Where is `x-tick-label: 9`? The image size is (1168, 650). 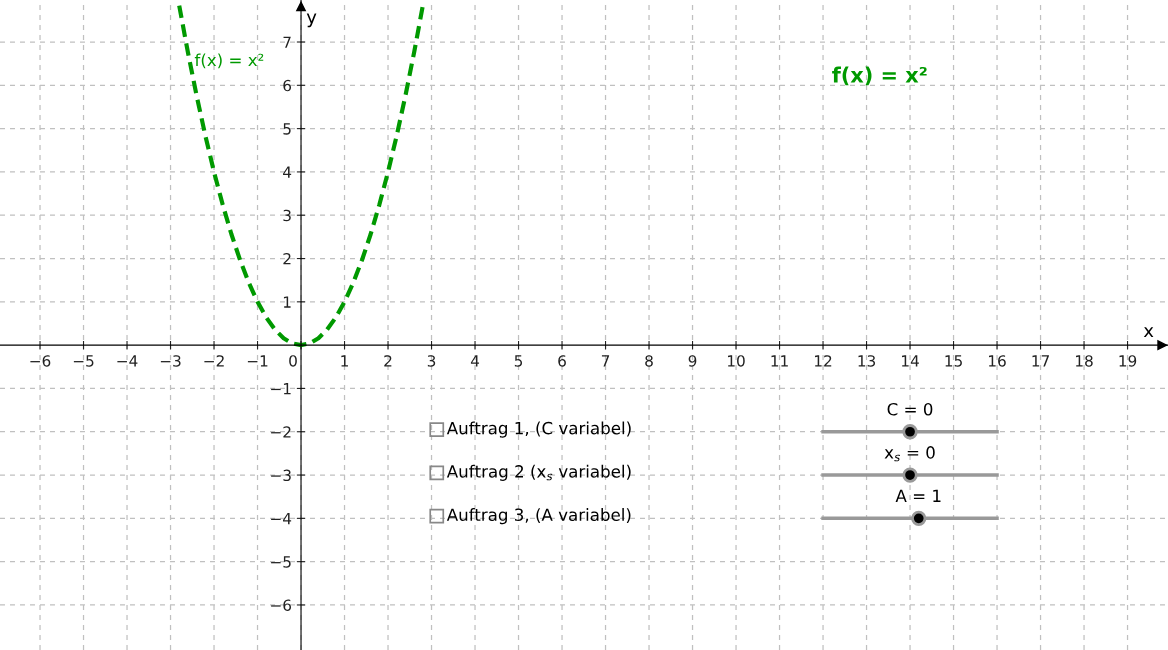 x-tick-label: 9 is located at coordinates (692, 361).